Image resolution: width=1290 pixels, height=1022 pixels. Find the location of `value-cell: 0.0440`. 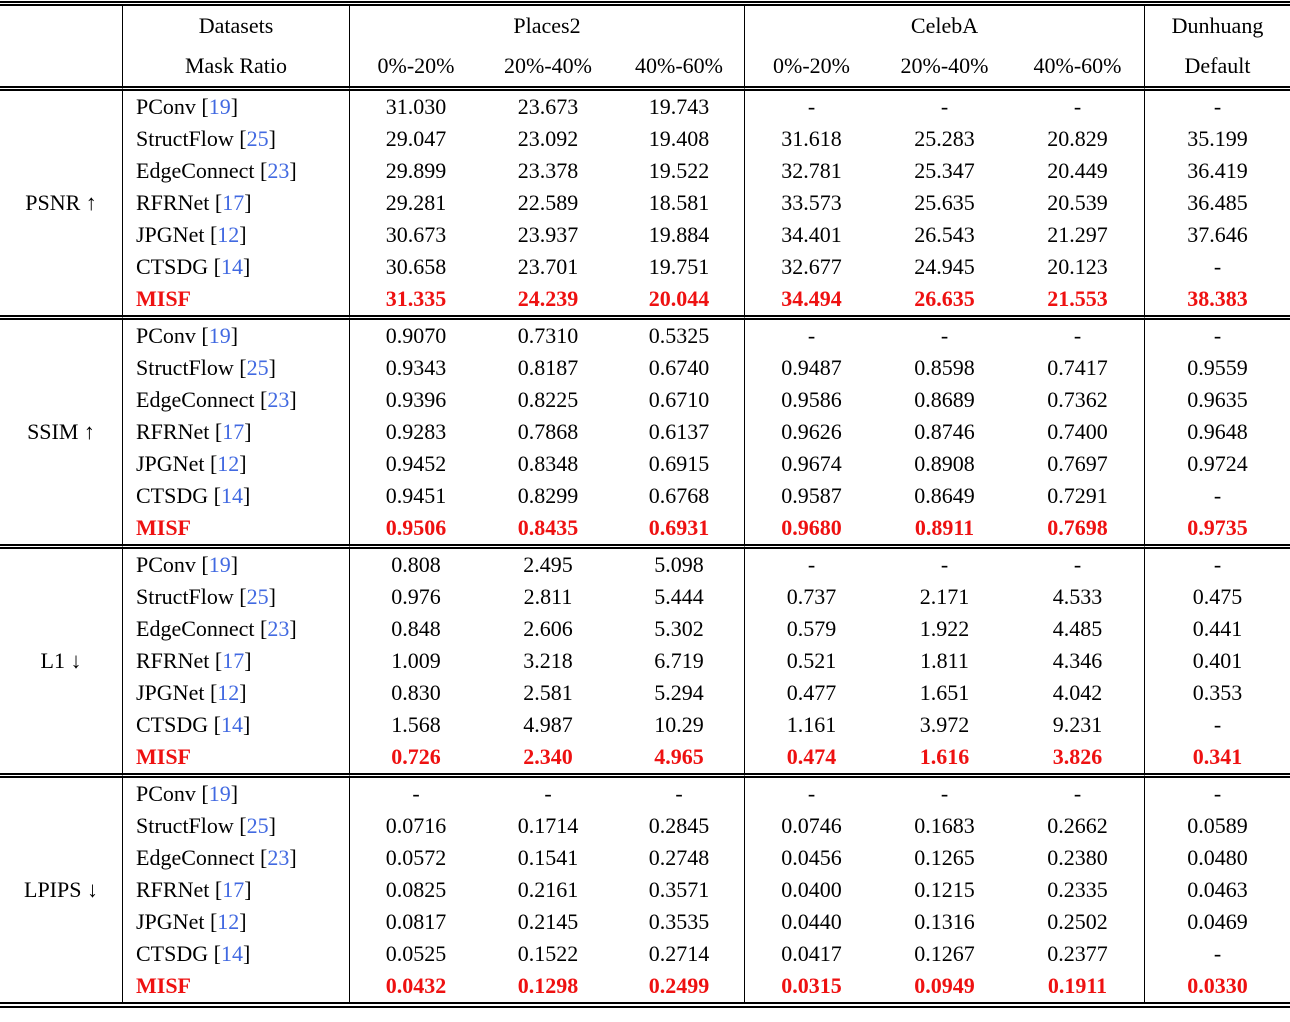

value-cell: 0.0440 is located at coordinates (811, 921).